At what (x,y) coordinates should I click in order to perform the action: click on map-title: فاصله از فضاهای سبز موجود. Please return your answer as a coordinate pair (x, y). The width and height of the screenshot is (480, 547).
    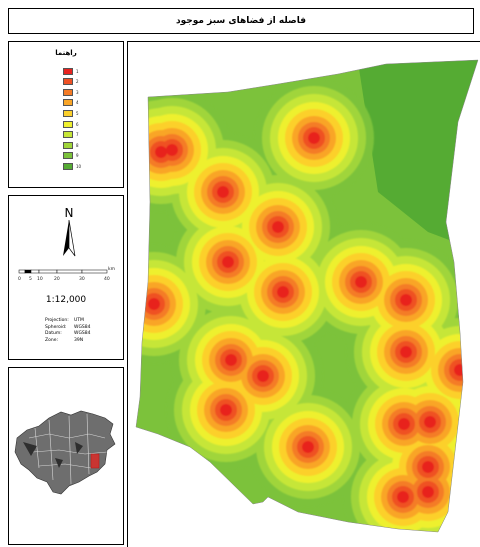
    Looking at the image, I should click on (241, 21).